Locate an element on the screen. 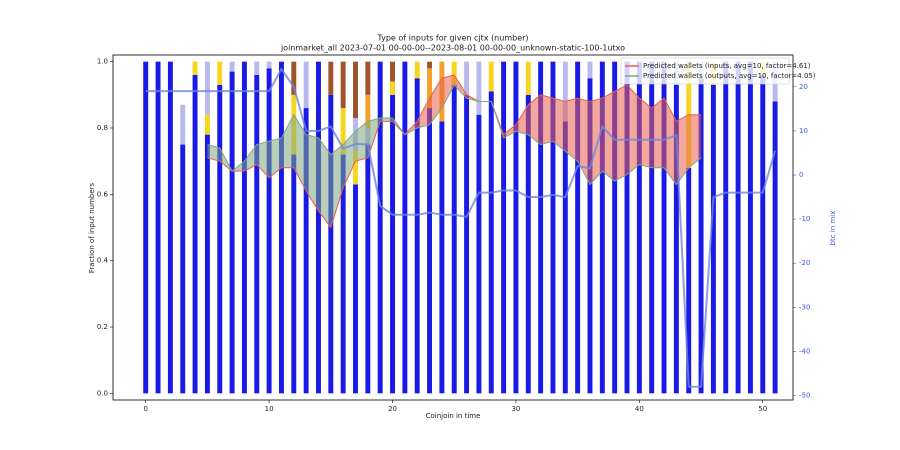 The width and height of the screenshot is (900, 450). line is located at coordinates (454, 135).